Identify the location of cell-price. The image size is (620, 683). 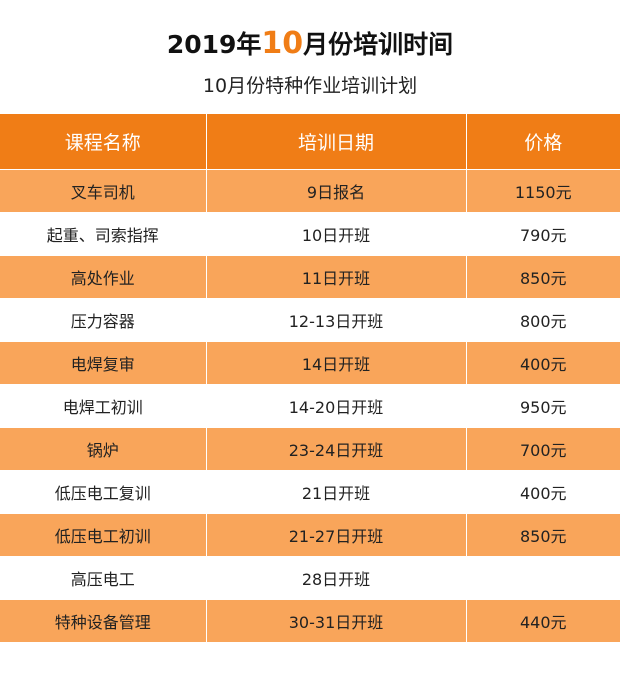
(542, 578).